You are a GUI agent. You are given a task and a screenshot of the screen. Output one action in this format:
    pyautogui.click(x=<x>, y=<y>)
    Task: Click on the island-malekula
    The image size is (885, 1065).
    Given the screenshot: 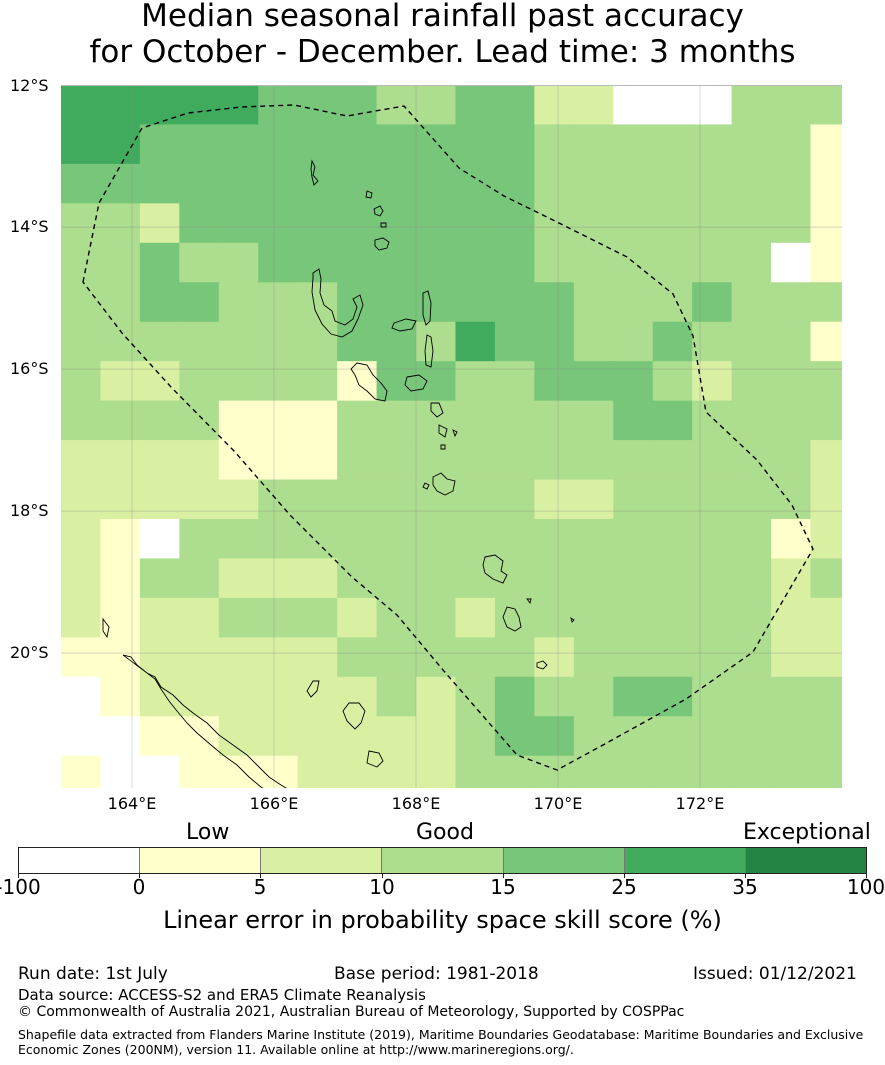 What is the action you would take?
    pyautogui.click(x=369, y=382)
    